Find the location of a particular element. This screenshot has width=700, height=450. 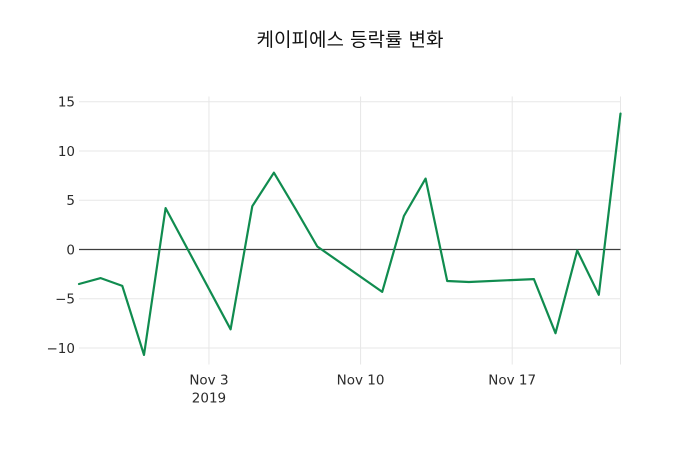

y-tick-label-10: 10 is located at coordinates (66, 152).